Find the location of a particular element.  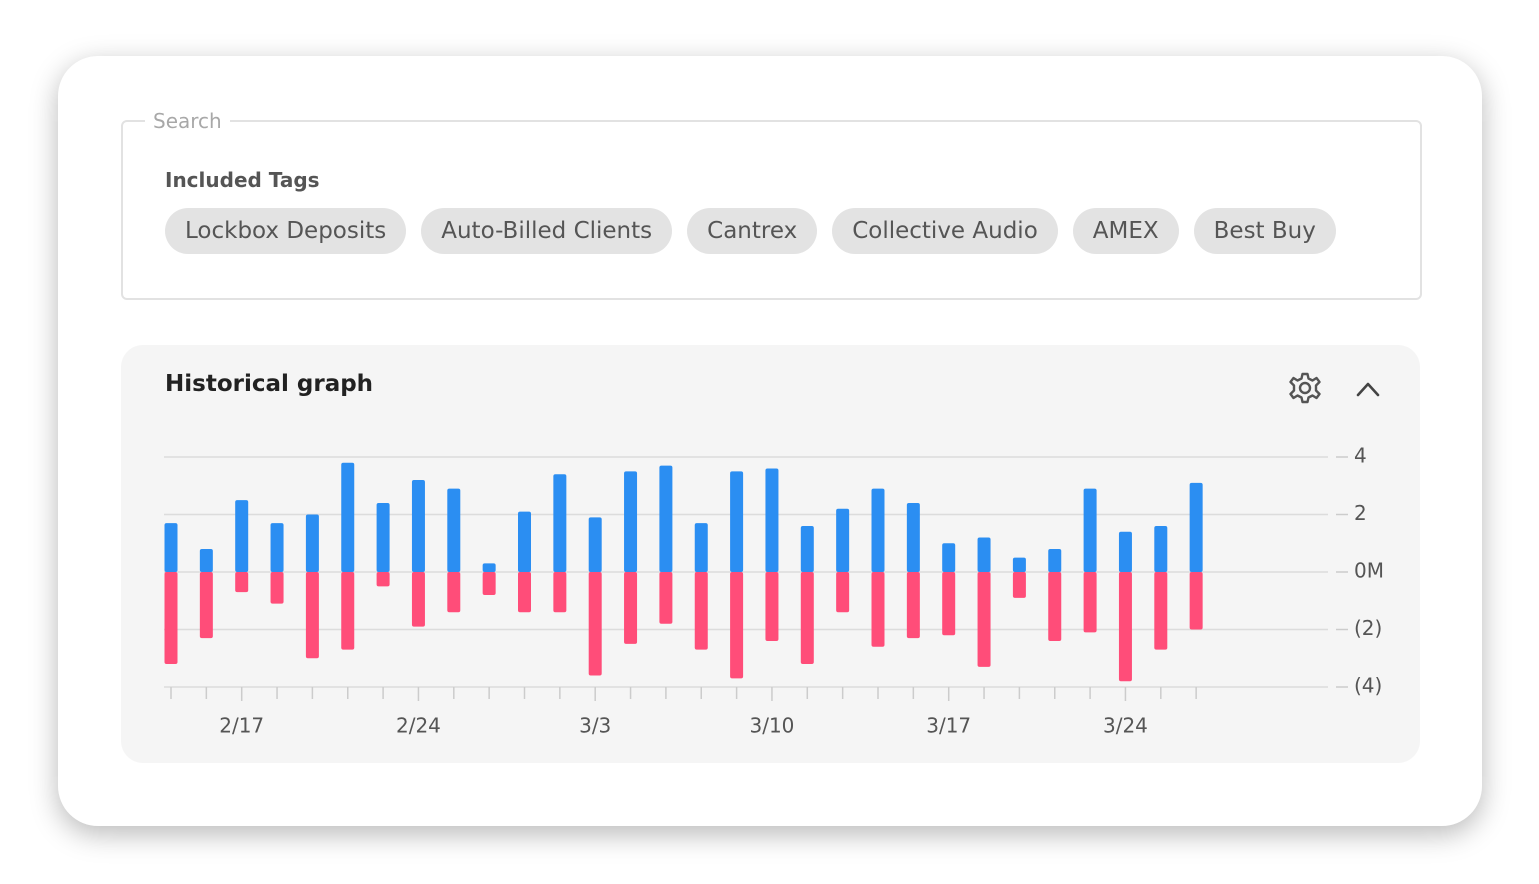

y-tick-label: 4 is located at coordinates (1360, 456).